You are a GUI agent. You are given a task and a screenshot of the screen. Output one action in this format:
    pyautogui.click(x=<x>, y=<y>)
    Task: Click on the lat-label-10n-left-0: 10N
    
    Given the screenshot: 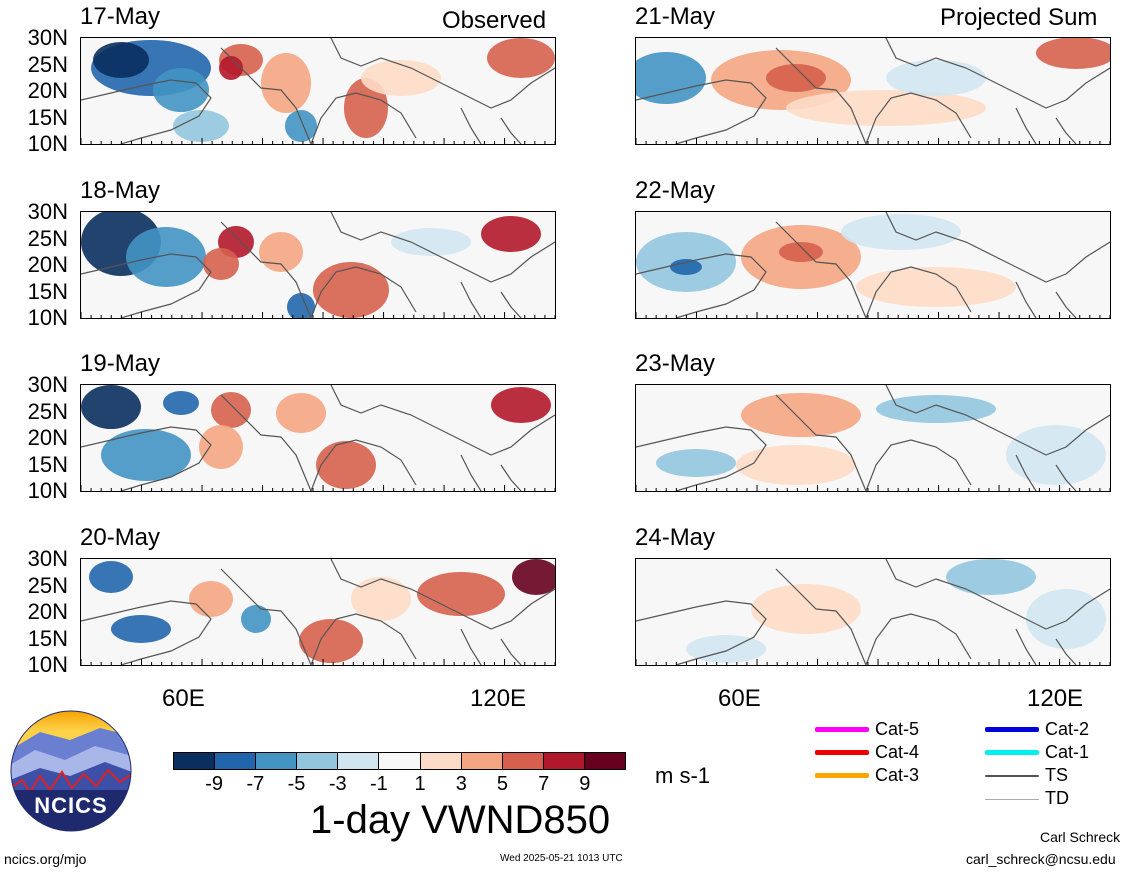 What is the action you would take?
    pyautogui.click(x=47, y=143)
    